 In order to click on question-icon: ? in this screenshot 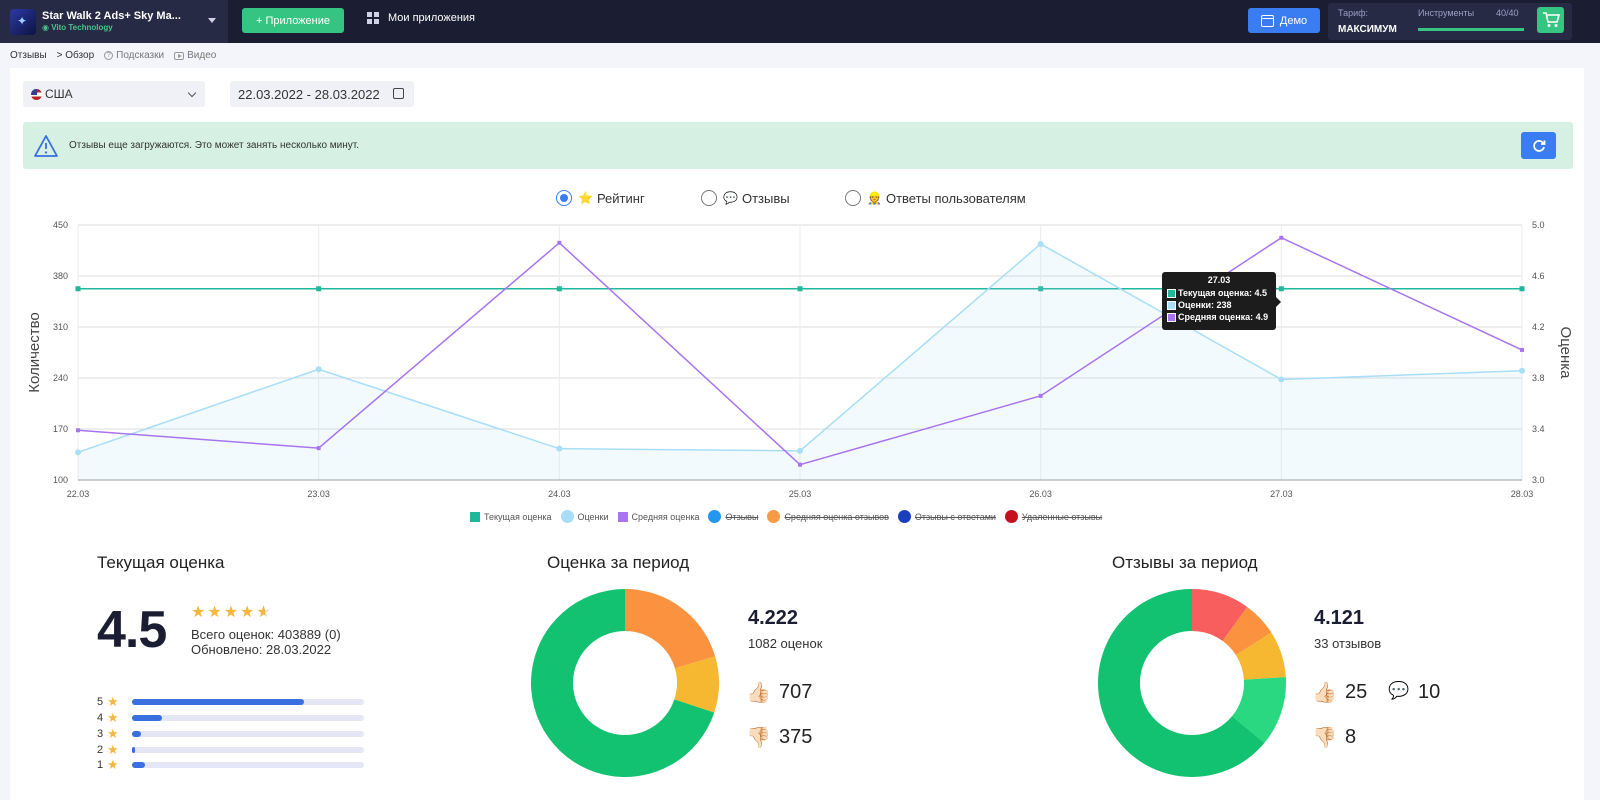, I will do `click(109, 55)`.